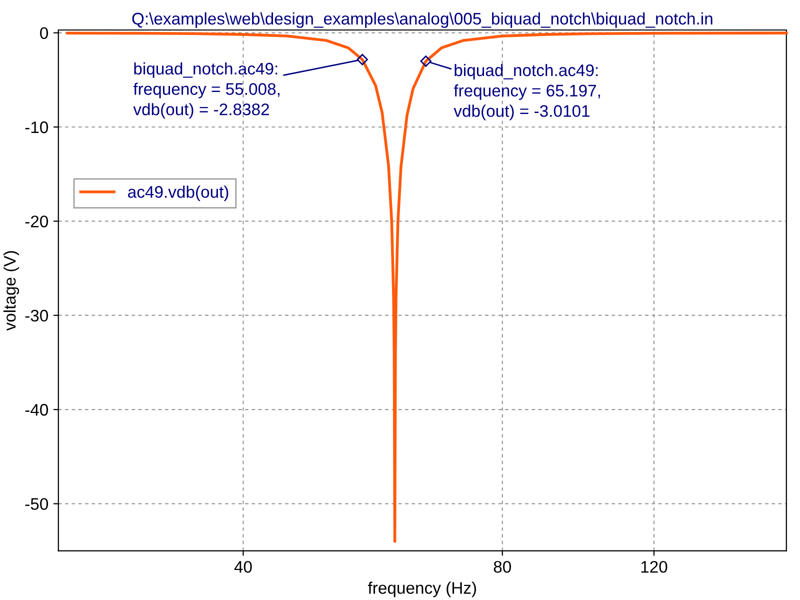  I want to click on y-tick-label: -20, so click(36, 222).